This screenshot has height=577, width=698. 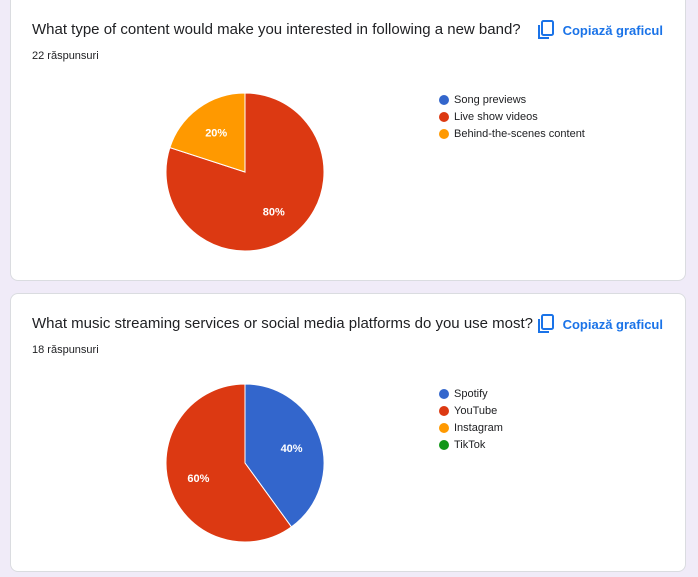 I want to click on legend-item: Live show videos, so click(x=512, y=116).